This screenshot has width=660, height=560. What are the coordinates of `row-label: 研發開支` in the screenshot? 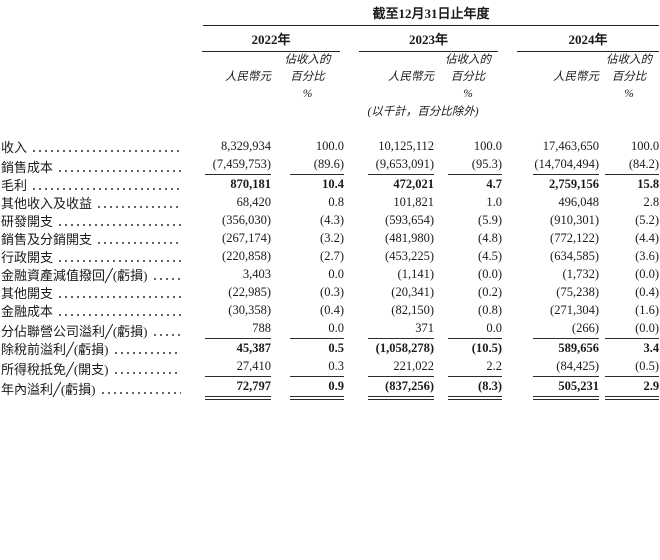 It's located at (27, 221).